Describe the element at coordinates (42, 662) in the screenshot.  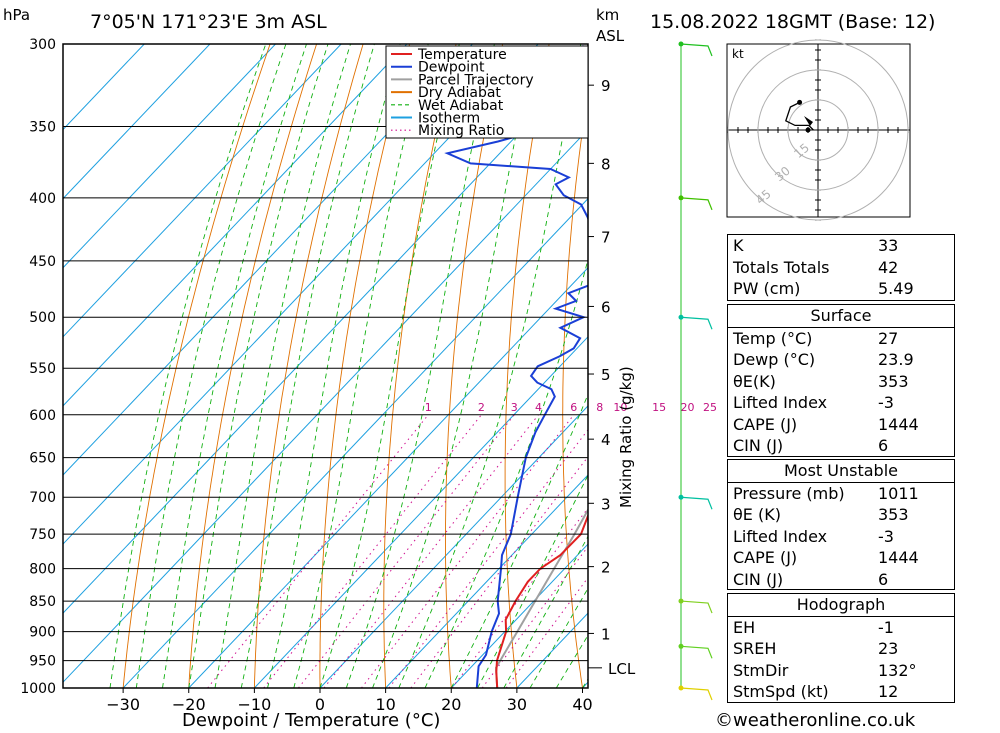
I see `pressure-tick-label: 950` at that location.